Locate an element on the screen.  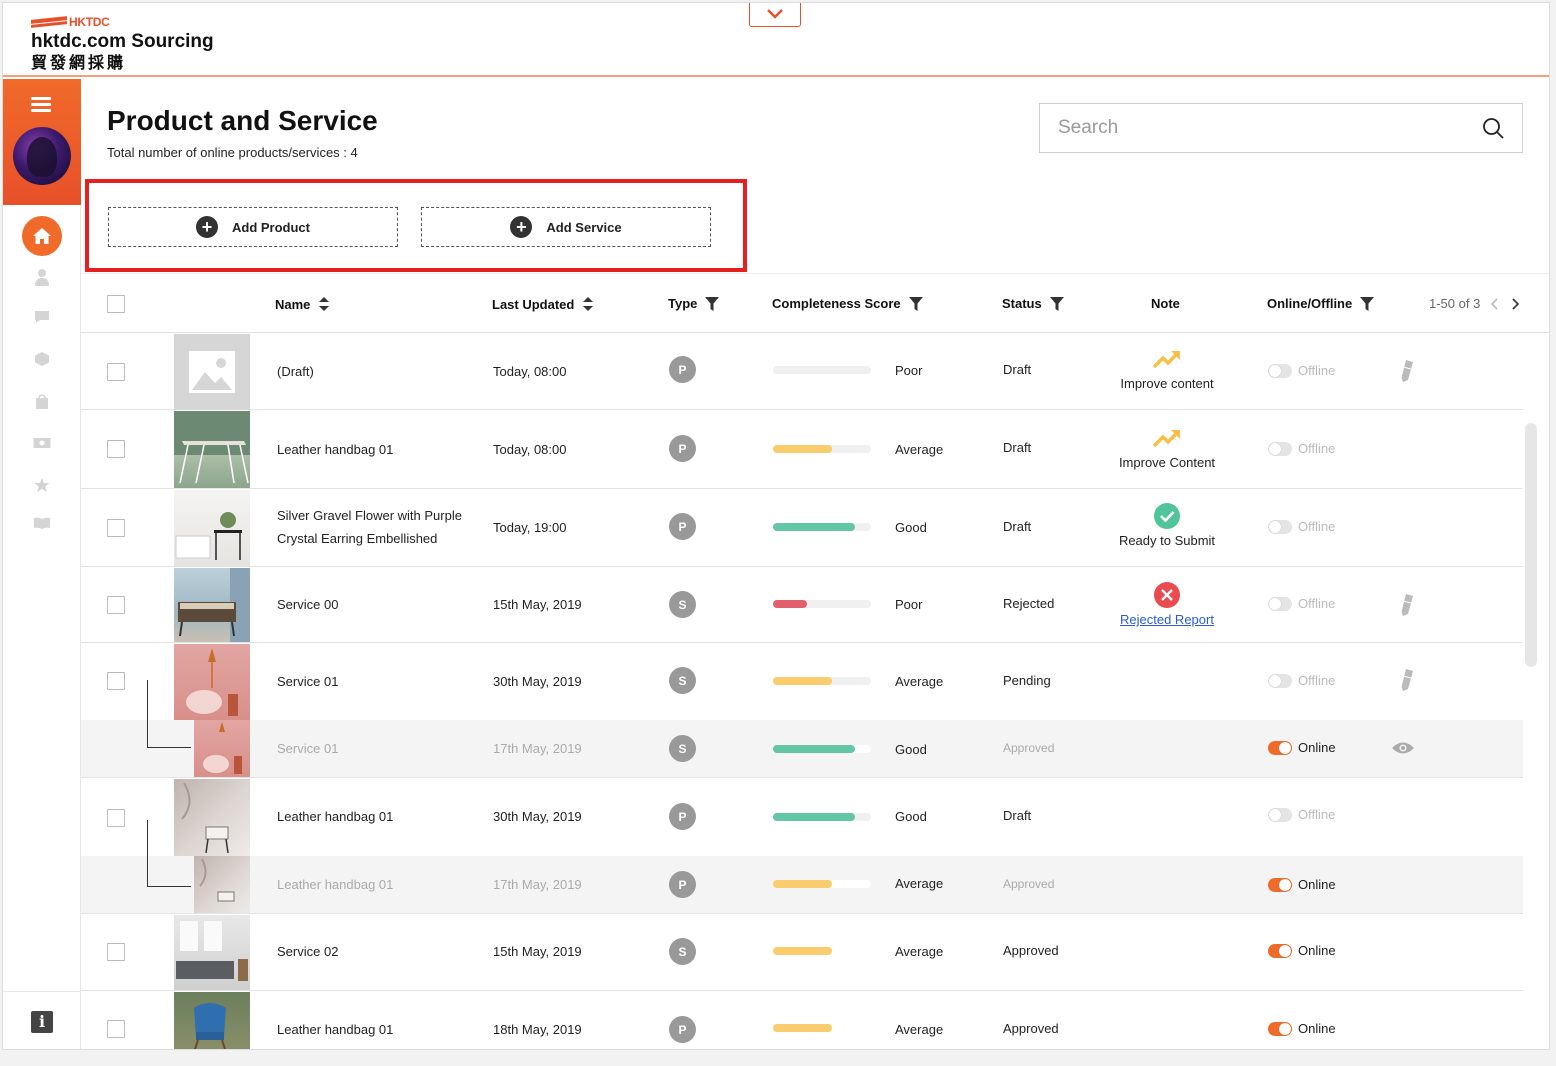
hktdc-logo: HKTDC hktdc.com Sourcing 貿發網採購 is located at coordinates (122, 44).